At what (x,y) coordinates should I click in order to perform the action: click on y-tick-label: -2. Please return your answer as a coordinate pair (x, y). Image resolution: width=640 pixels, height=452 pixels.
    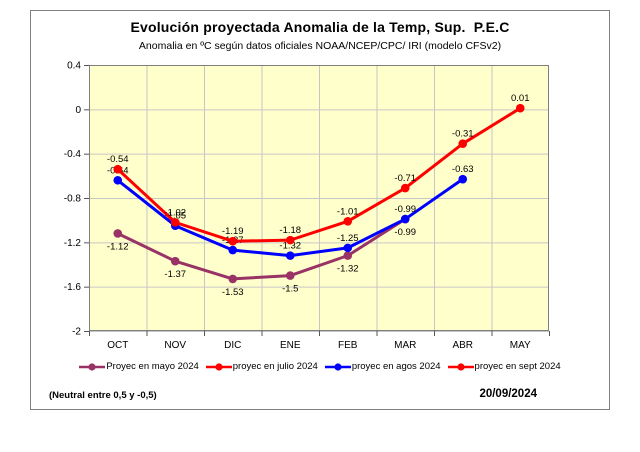
    Looking at the image, I should click on (76, 332).